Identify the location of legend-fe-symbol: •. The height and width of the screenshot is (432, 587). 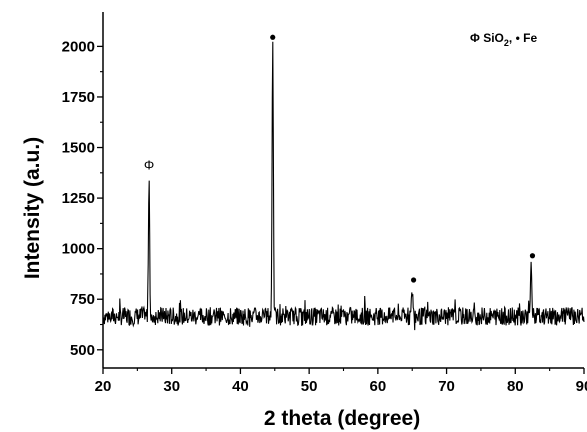
(518, 38).